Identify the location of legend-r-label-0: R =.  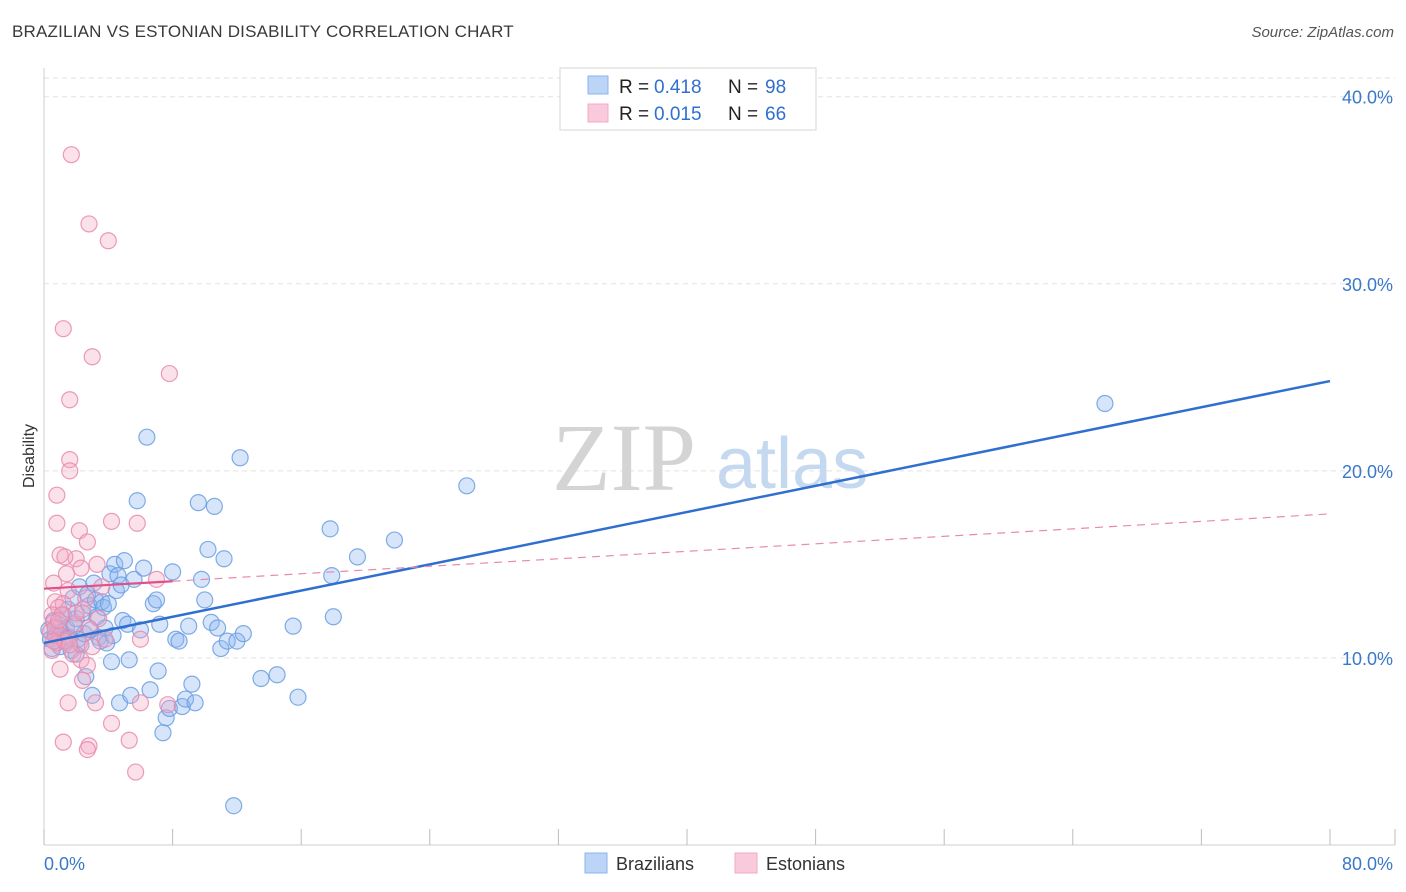
(634, 87).